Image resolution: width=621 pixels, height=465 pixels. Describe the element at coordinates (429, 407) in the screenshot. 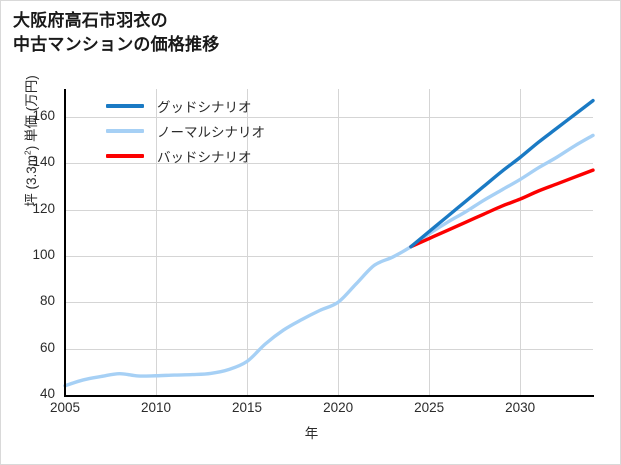

I see `x-tick-label: 2025` at that location.